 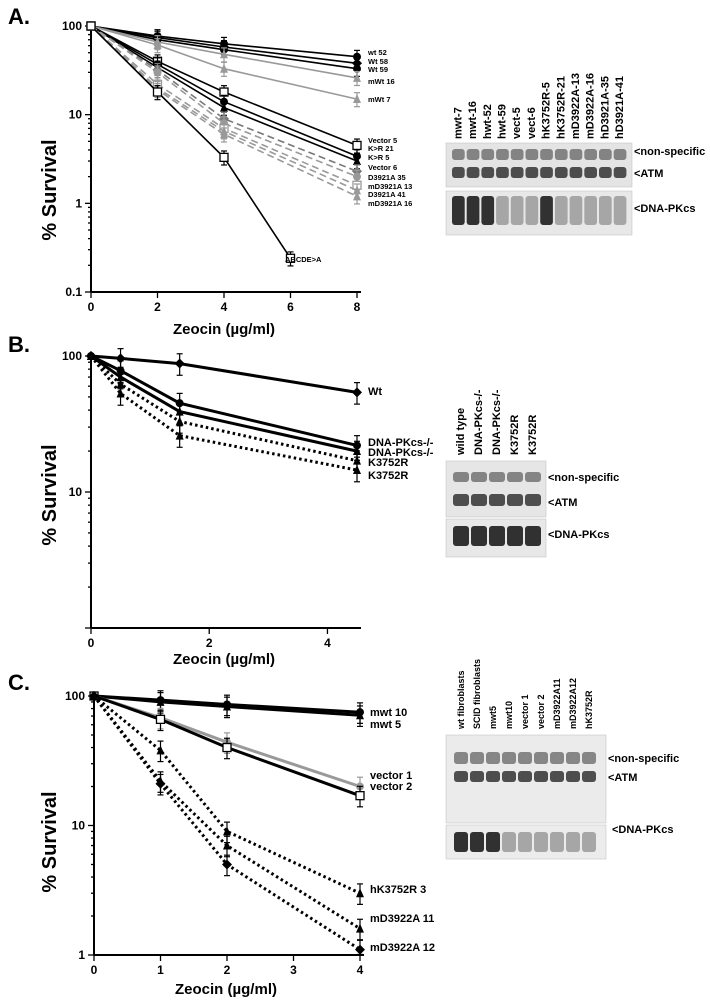 I want to click on x-tick-label: 8, so click(x=357, y=307).